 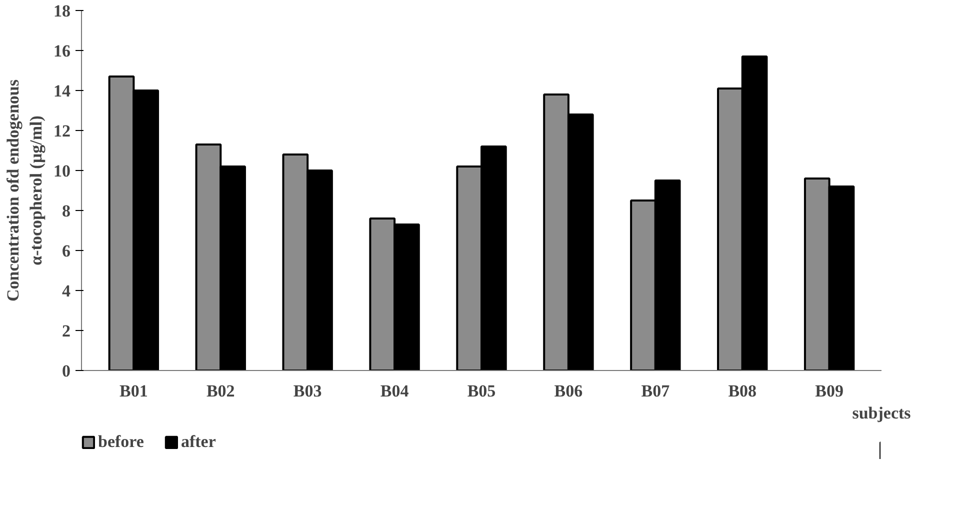 What do you see at coordinates (66, 251) in the screenshot?
I see `y-tick-label: 6` at bounding box center [66, 251].